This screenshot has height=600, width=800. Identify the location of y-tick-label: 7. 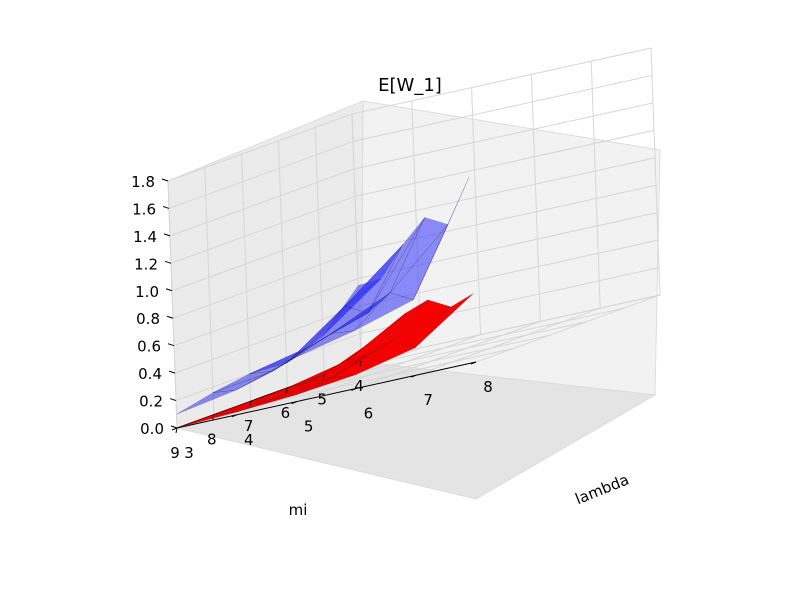
(249, 426).